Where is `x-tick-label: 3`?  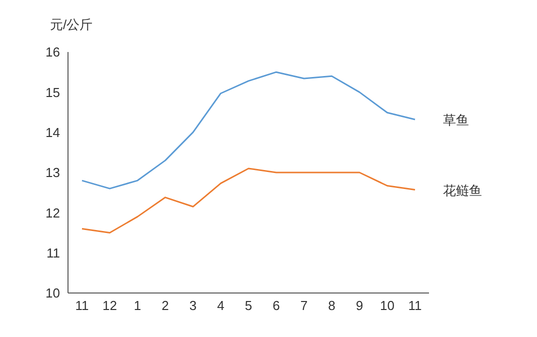 x-tick-label: 3 is located at coordinates (193, 306).